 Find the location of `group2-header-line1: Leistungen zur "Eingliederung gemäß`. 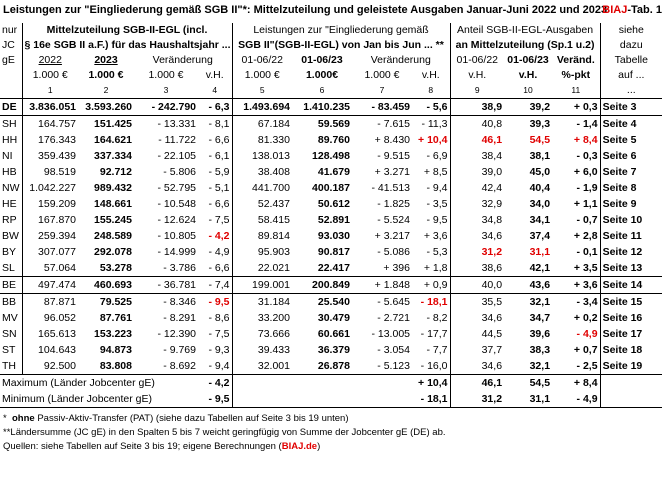

group2-header-line1: Leistungen zur "Eingliederung gemäß is located at coordinates (341, 30).